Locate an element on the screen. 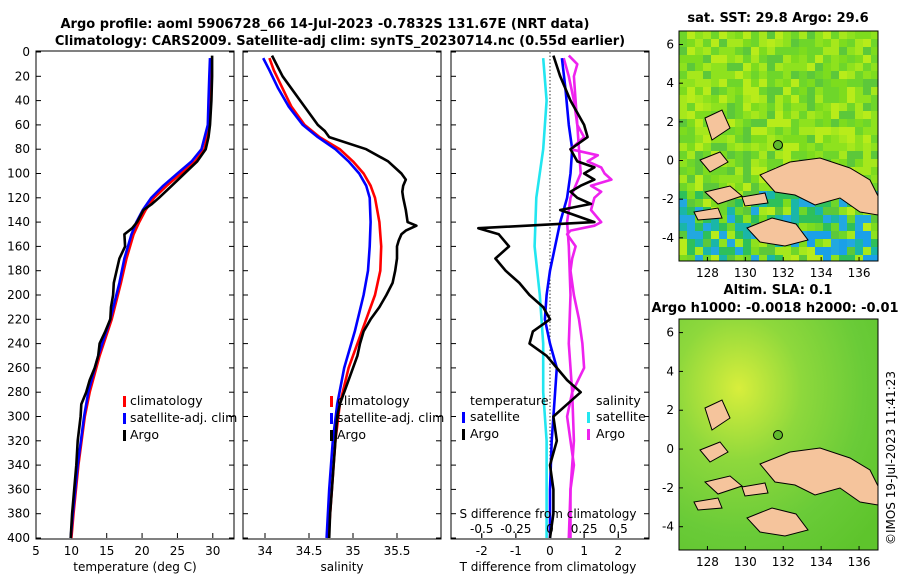  x-tick-label: 2 is located at coordinates (618, 551).